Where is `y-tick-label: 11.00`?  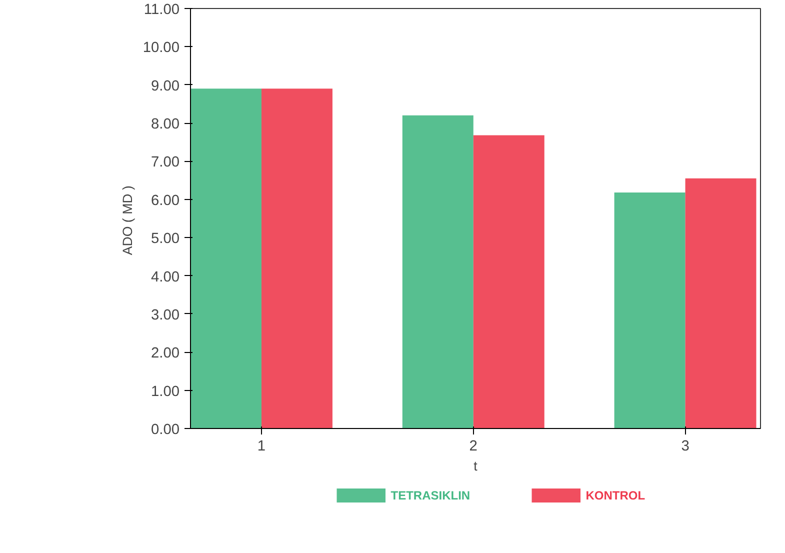
y-tick-label: 11.00 is located at coordinates (162, 10).